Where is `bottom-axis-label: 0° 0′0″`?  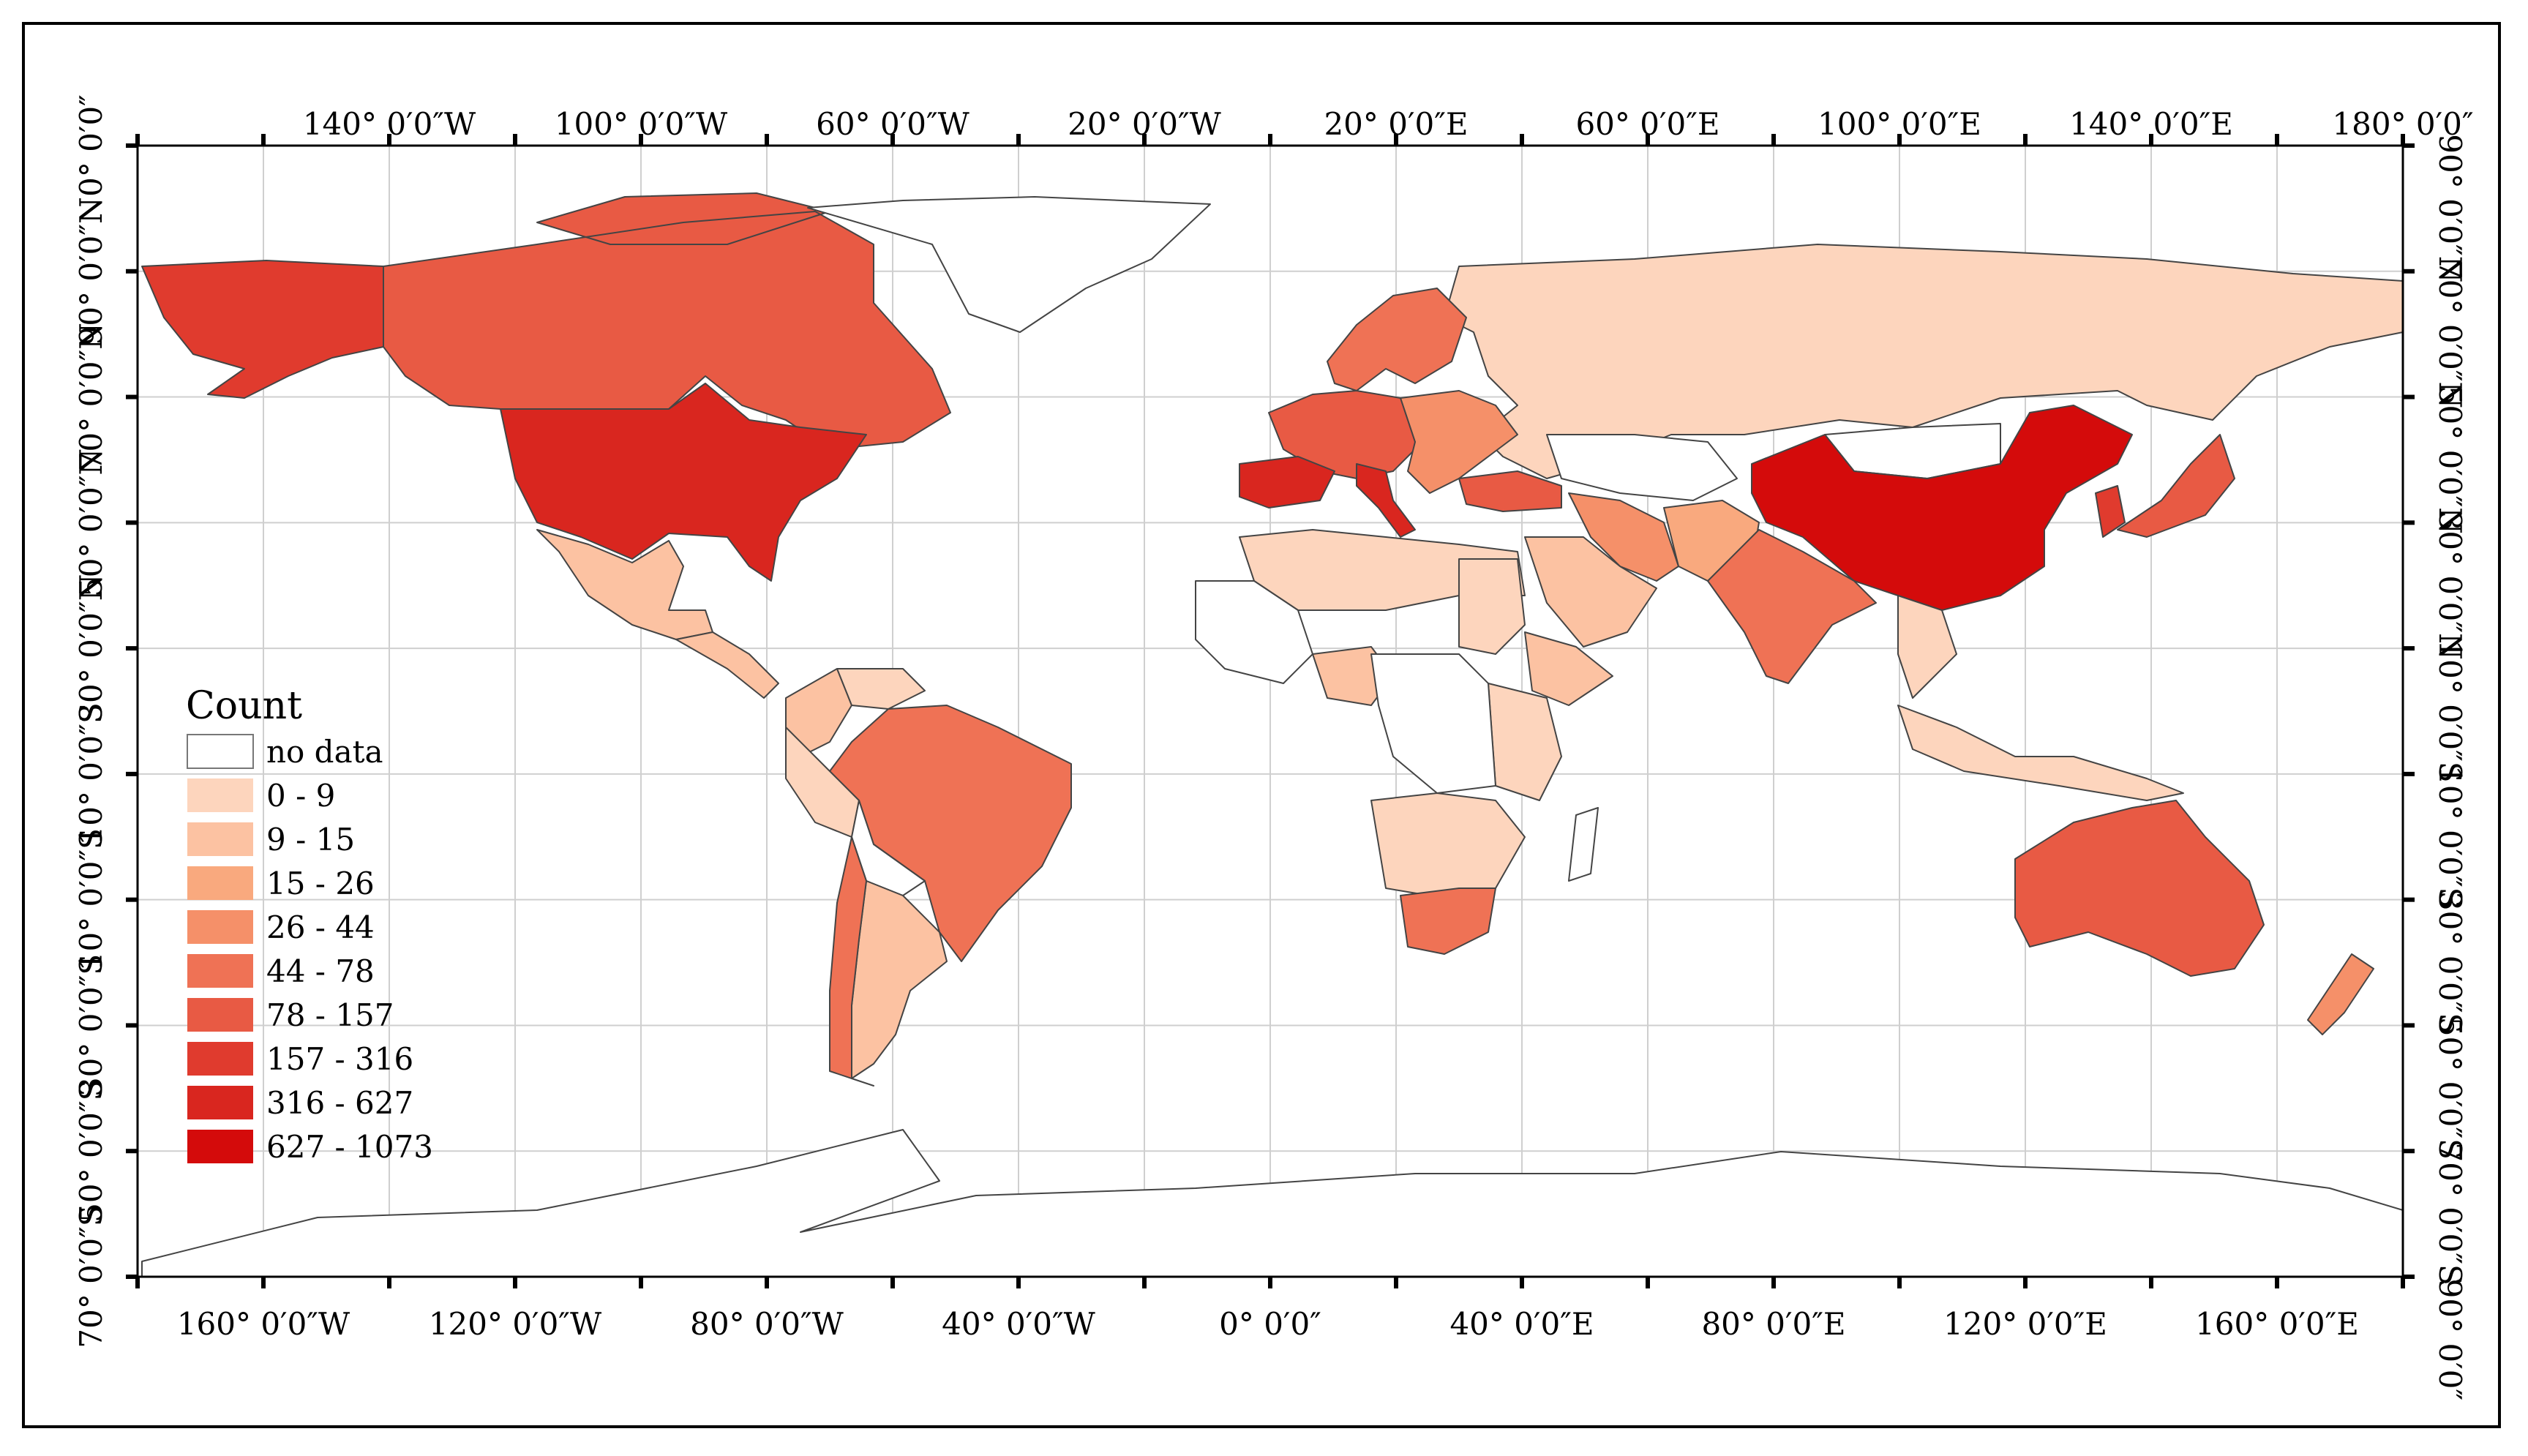 bottom-axis-label: 0° 0′0″ is located at coordinates (1270, 1324).